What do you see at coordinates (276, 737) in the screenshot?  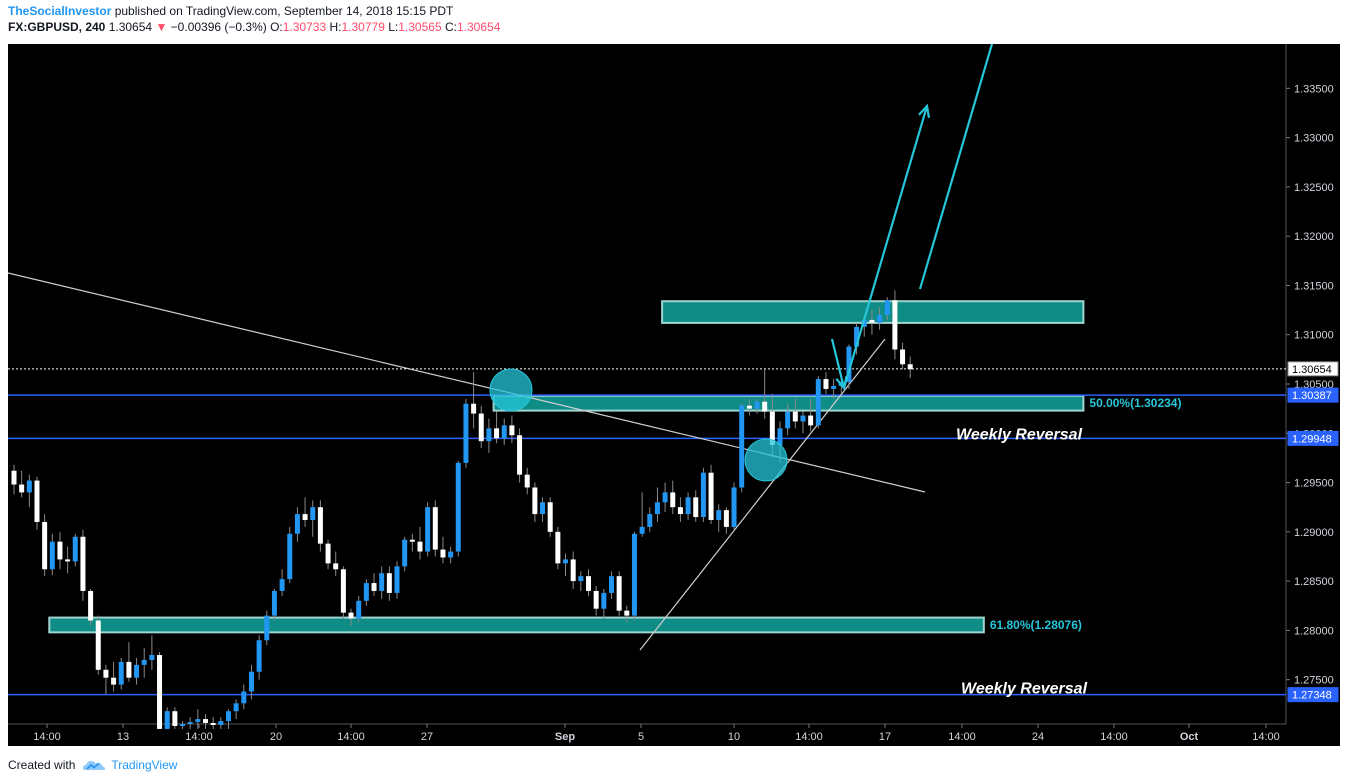 I see `x-tick-label: 20` at bounding box center [276, 737].